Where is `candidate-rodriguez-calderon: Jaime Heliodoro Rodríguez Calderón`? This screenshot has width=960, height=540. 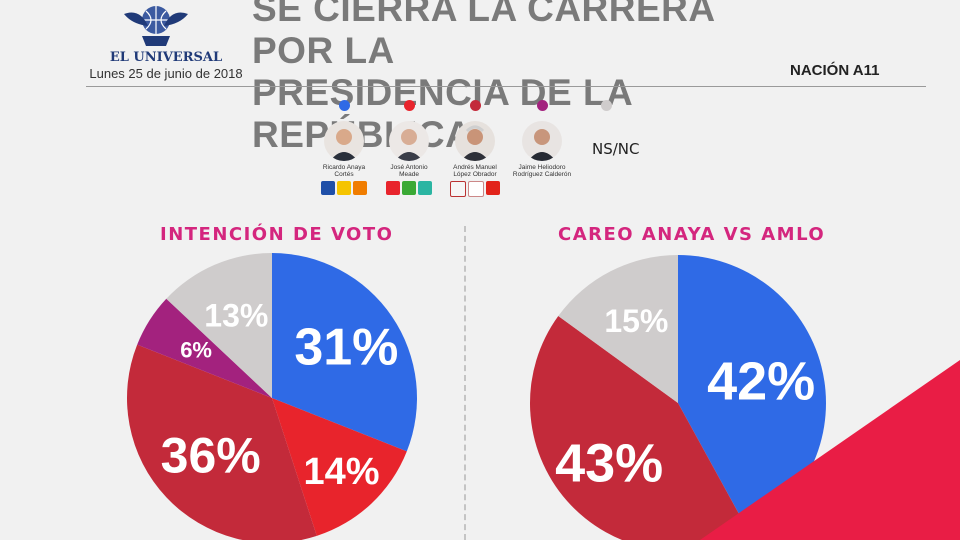 candidate-rodriguez-calderon: Jaime Heliodoro Rodríguez Calderón is located at coordinates (542, 139).